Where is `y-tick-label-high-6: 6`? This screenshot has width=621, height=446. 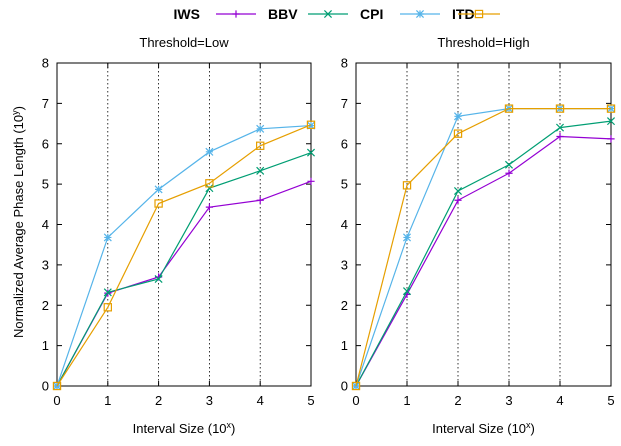 y-tick-label-high-6: 6 is located at coordinates (344, 143).